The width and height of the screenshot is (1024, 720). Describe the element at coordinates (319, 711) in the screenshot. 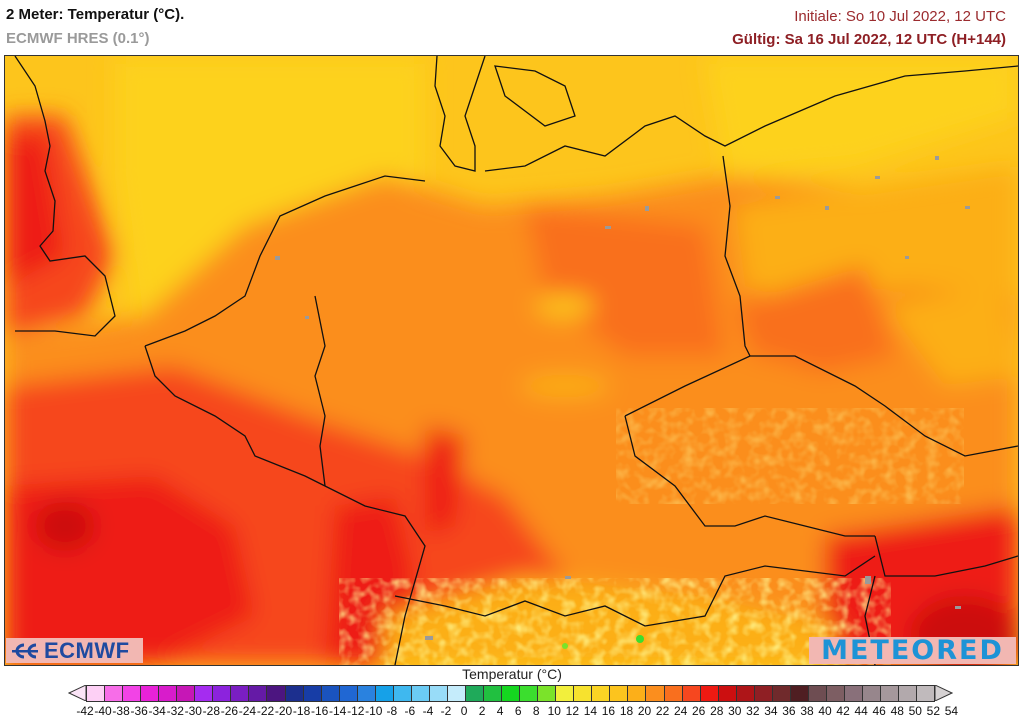

I see `colorbar-tick-label: -16` at that location.